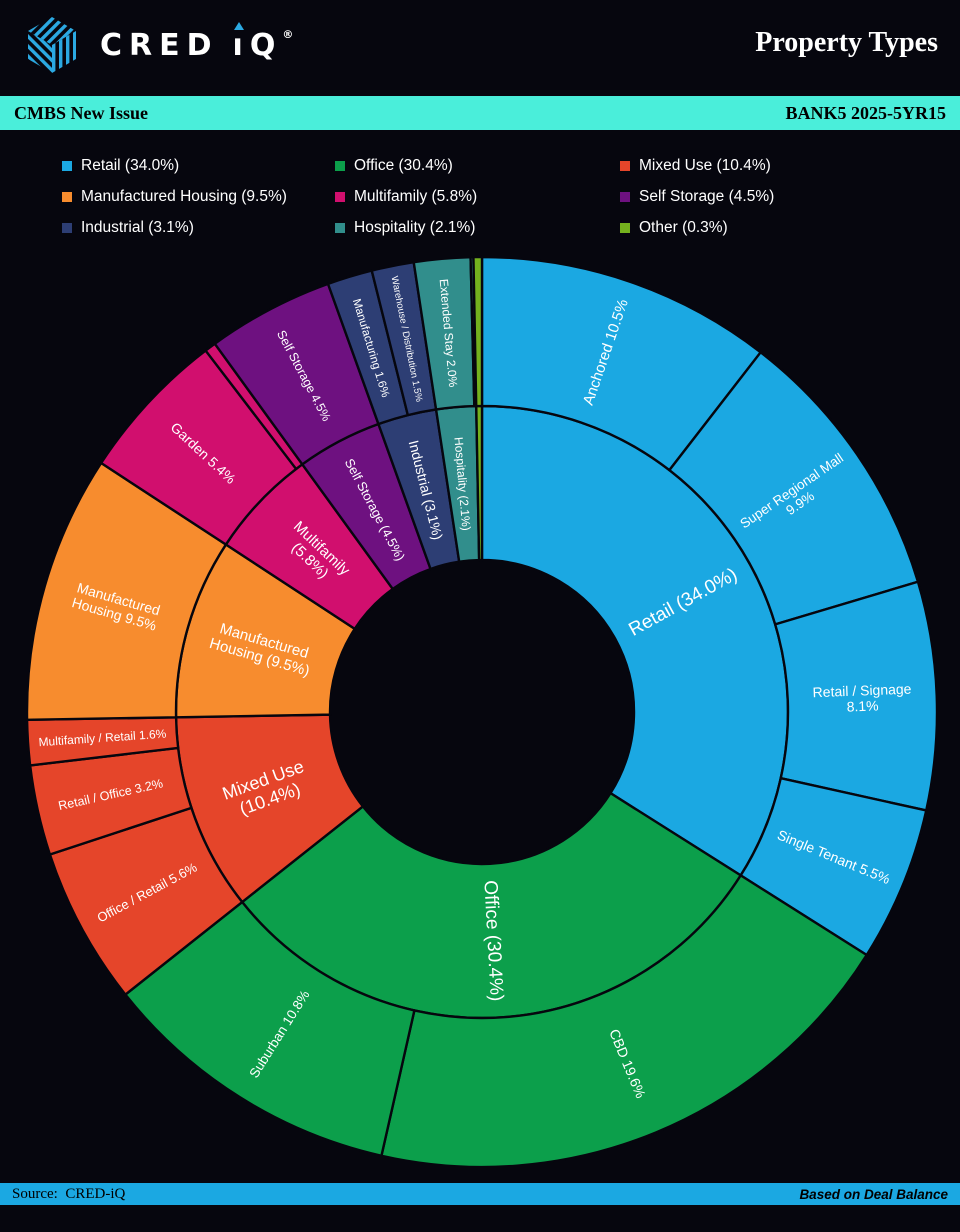 This screenshot has height=1232, width=960. I want to click on footnote: Based on Deal Balance, so click(873, 1194).